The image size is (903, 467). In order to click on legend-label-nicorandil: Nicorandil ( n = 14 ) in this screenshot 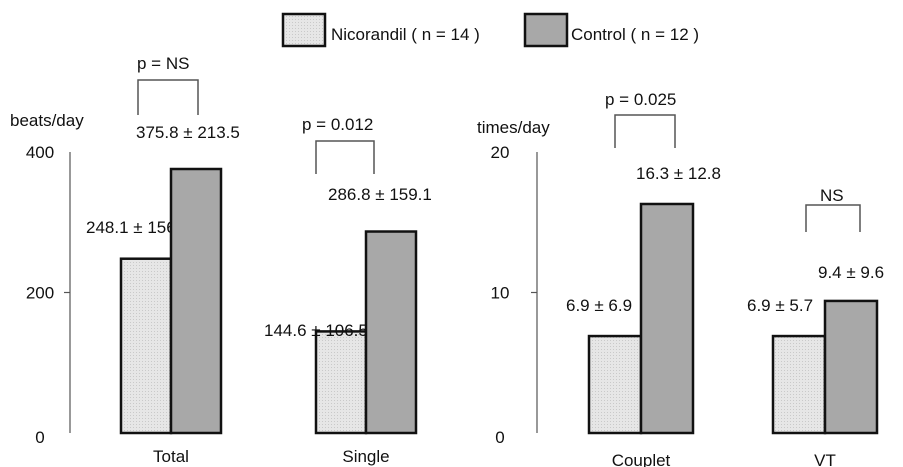, I will do `click(405, 34)`.